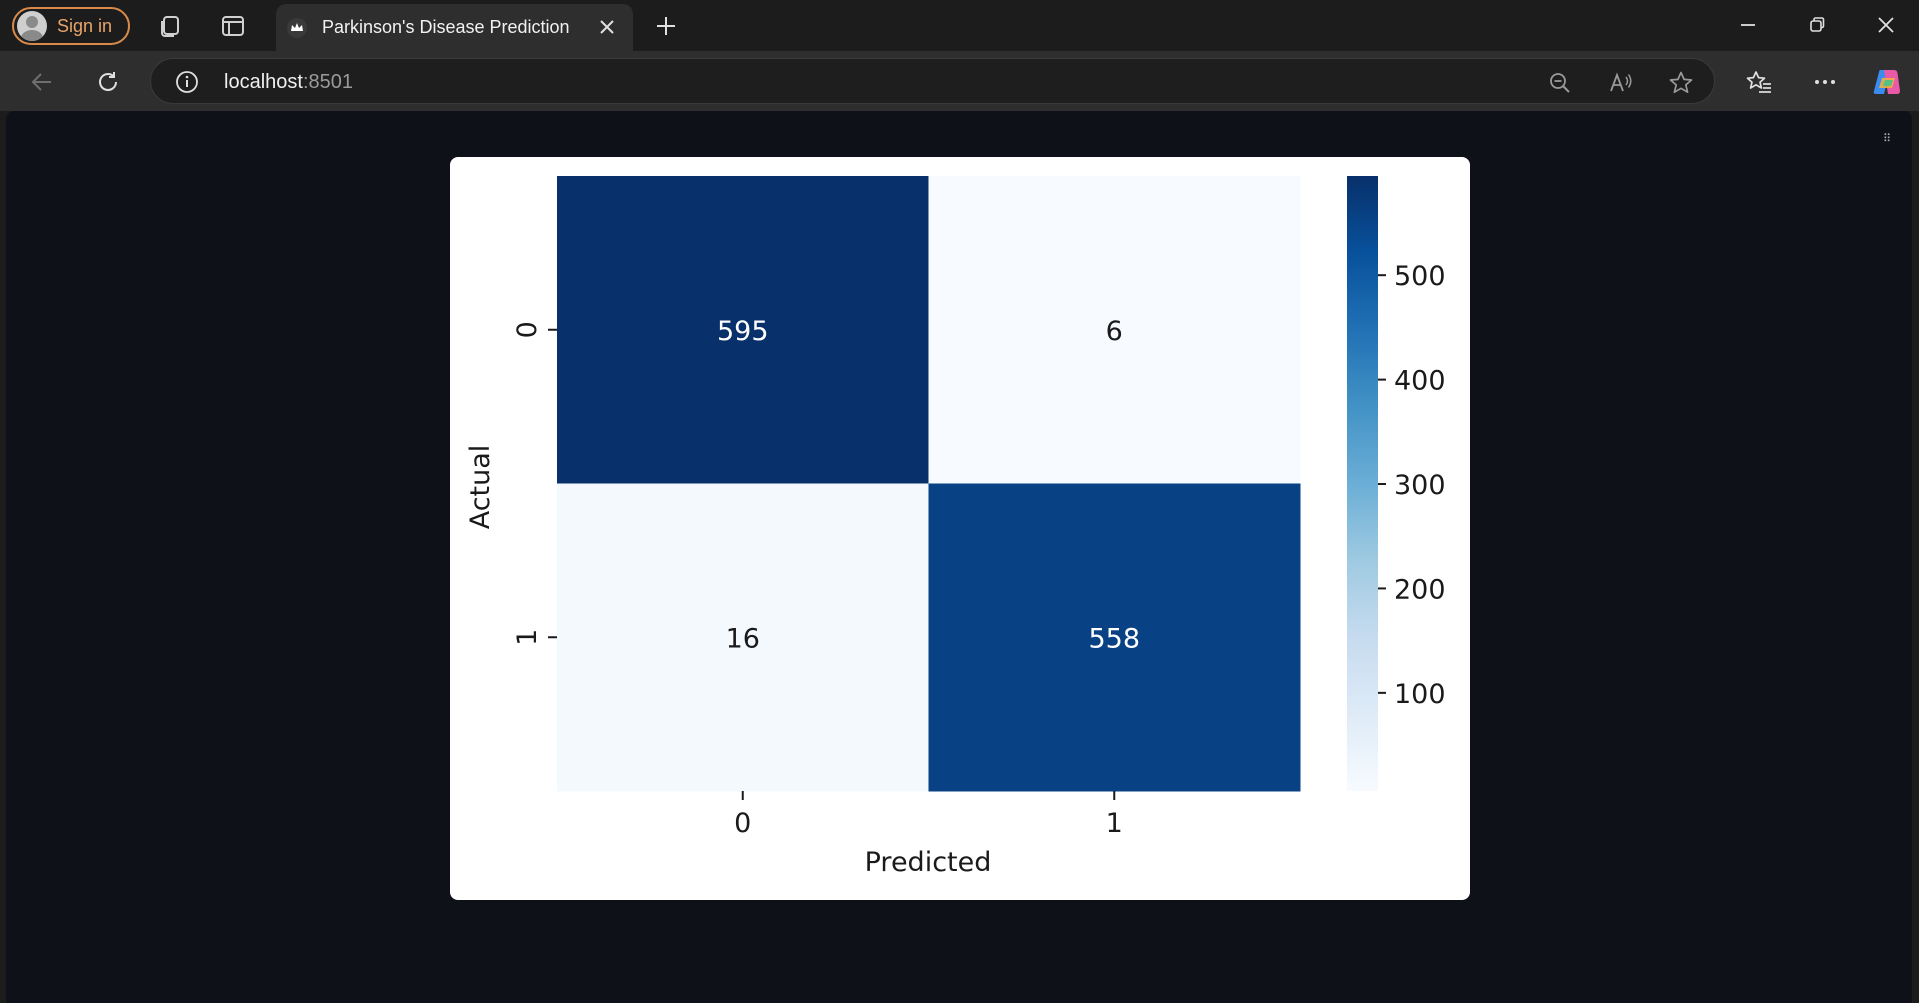  I want to click on y-tick-label: 0, so click(527, 329).